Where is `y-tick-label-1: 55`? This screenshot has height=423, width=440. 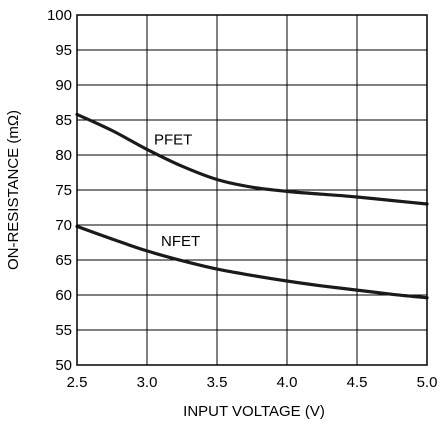
y-tick-label-1: 55 is located at coordinates (63, 330).